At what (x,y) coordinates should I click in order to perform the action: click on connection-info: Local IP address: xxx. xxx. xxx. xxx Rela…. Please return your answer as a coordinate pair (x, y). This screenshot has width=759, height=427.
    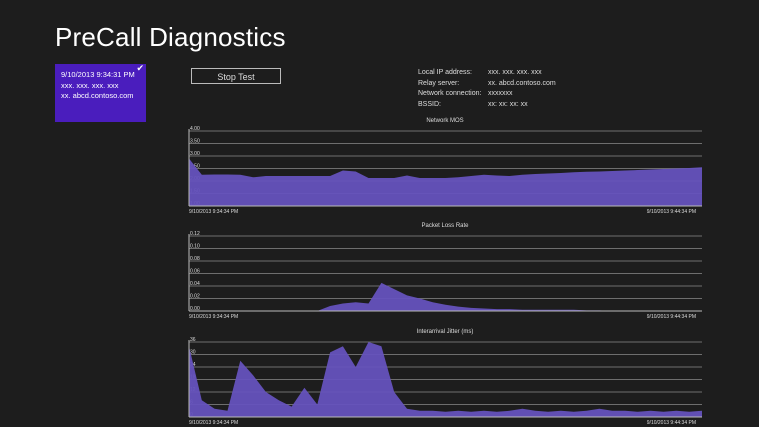
    Looking at the image, I should click on (487, 90).